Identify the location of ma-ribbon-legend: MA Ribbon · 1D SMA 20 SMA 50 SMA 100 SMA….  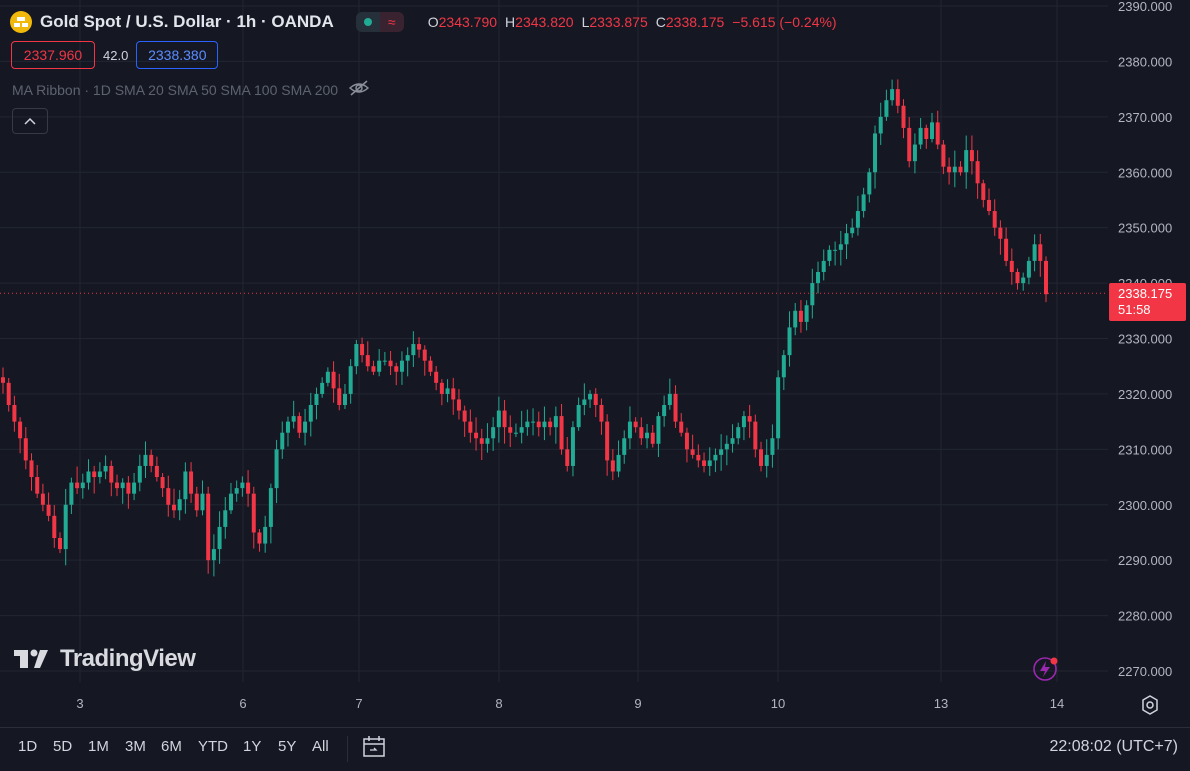
(191, 89).